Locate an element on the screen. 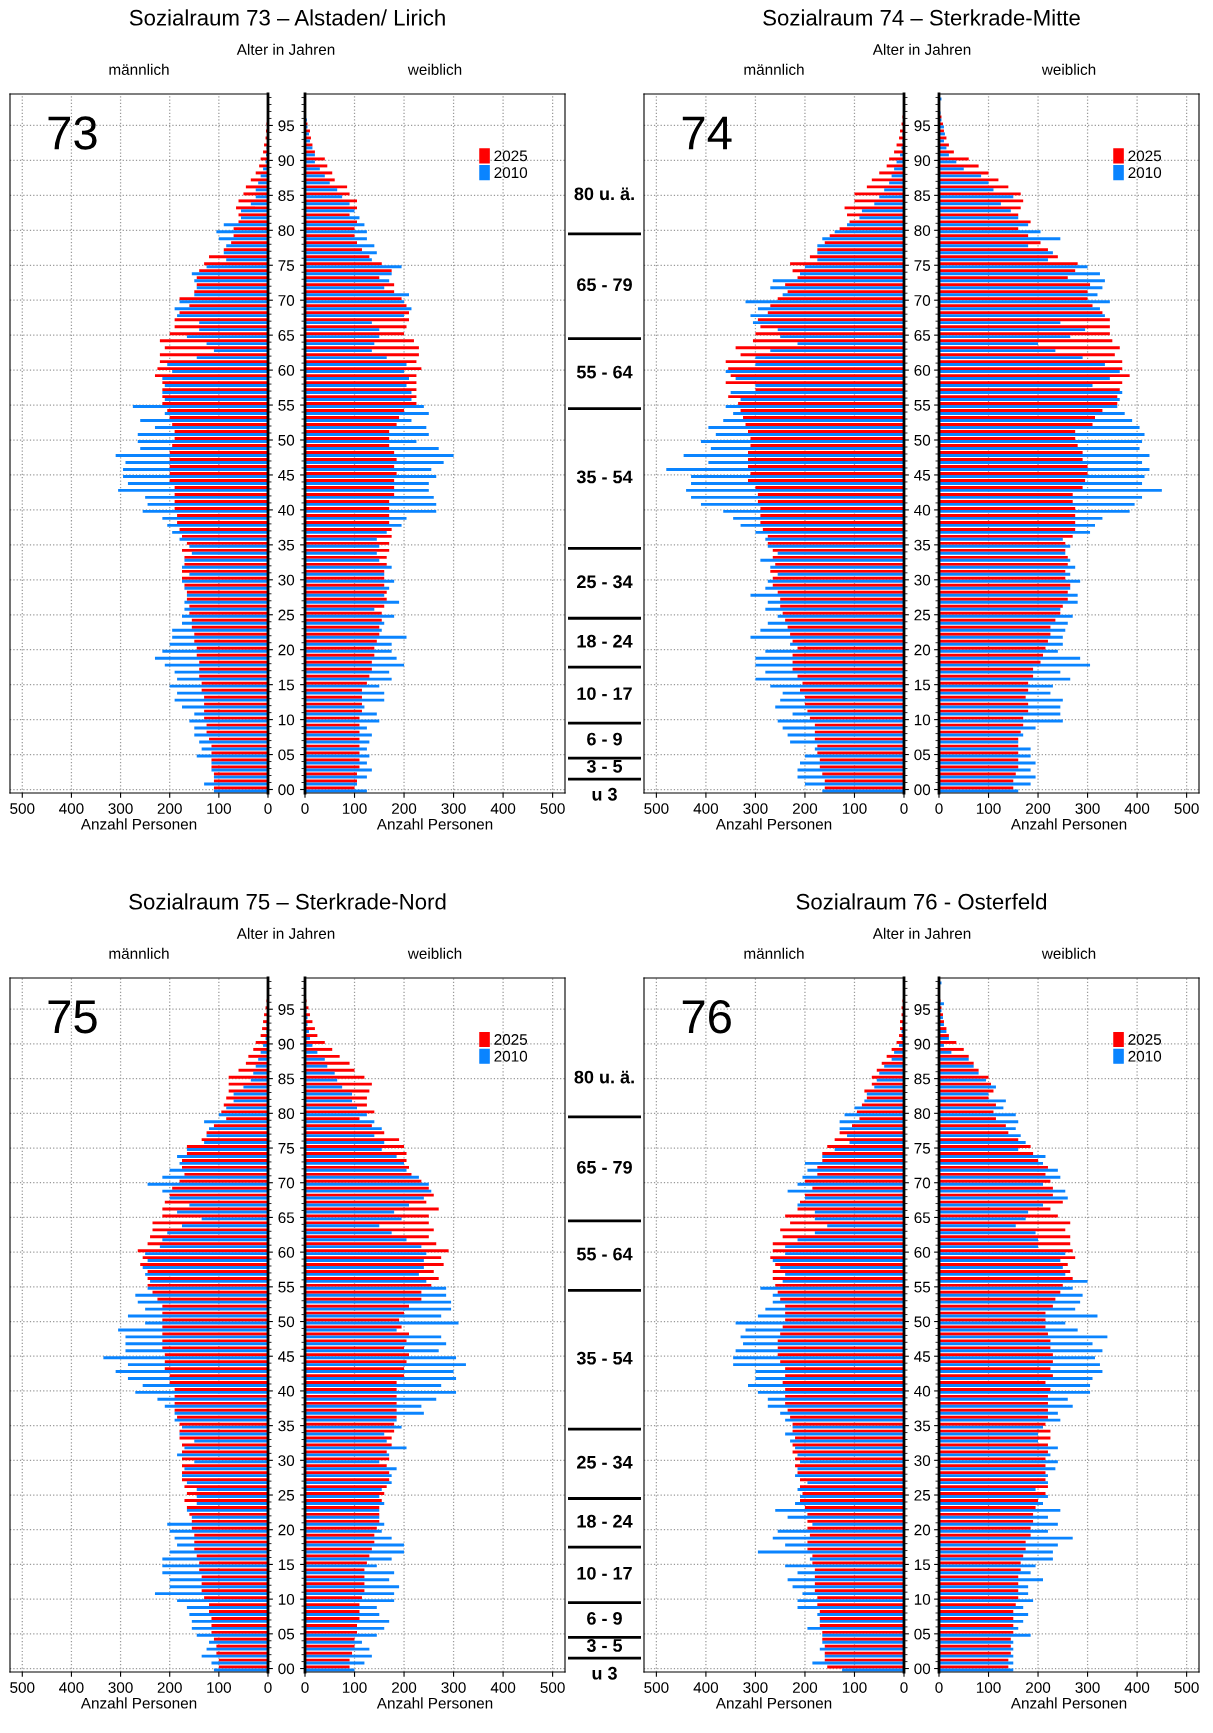  text: 10 - 17 is located at coordinates (604, 1573).